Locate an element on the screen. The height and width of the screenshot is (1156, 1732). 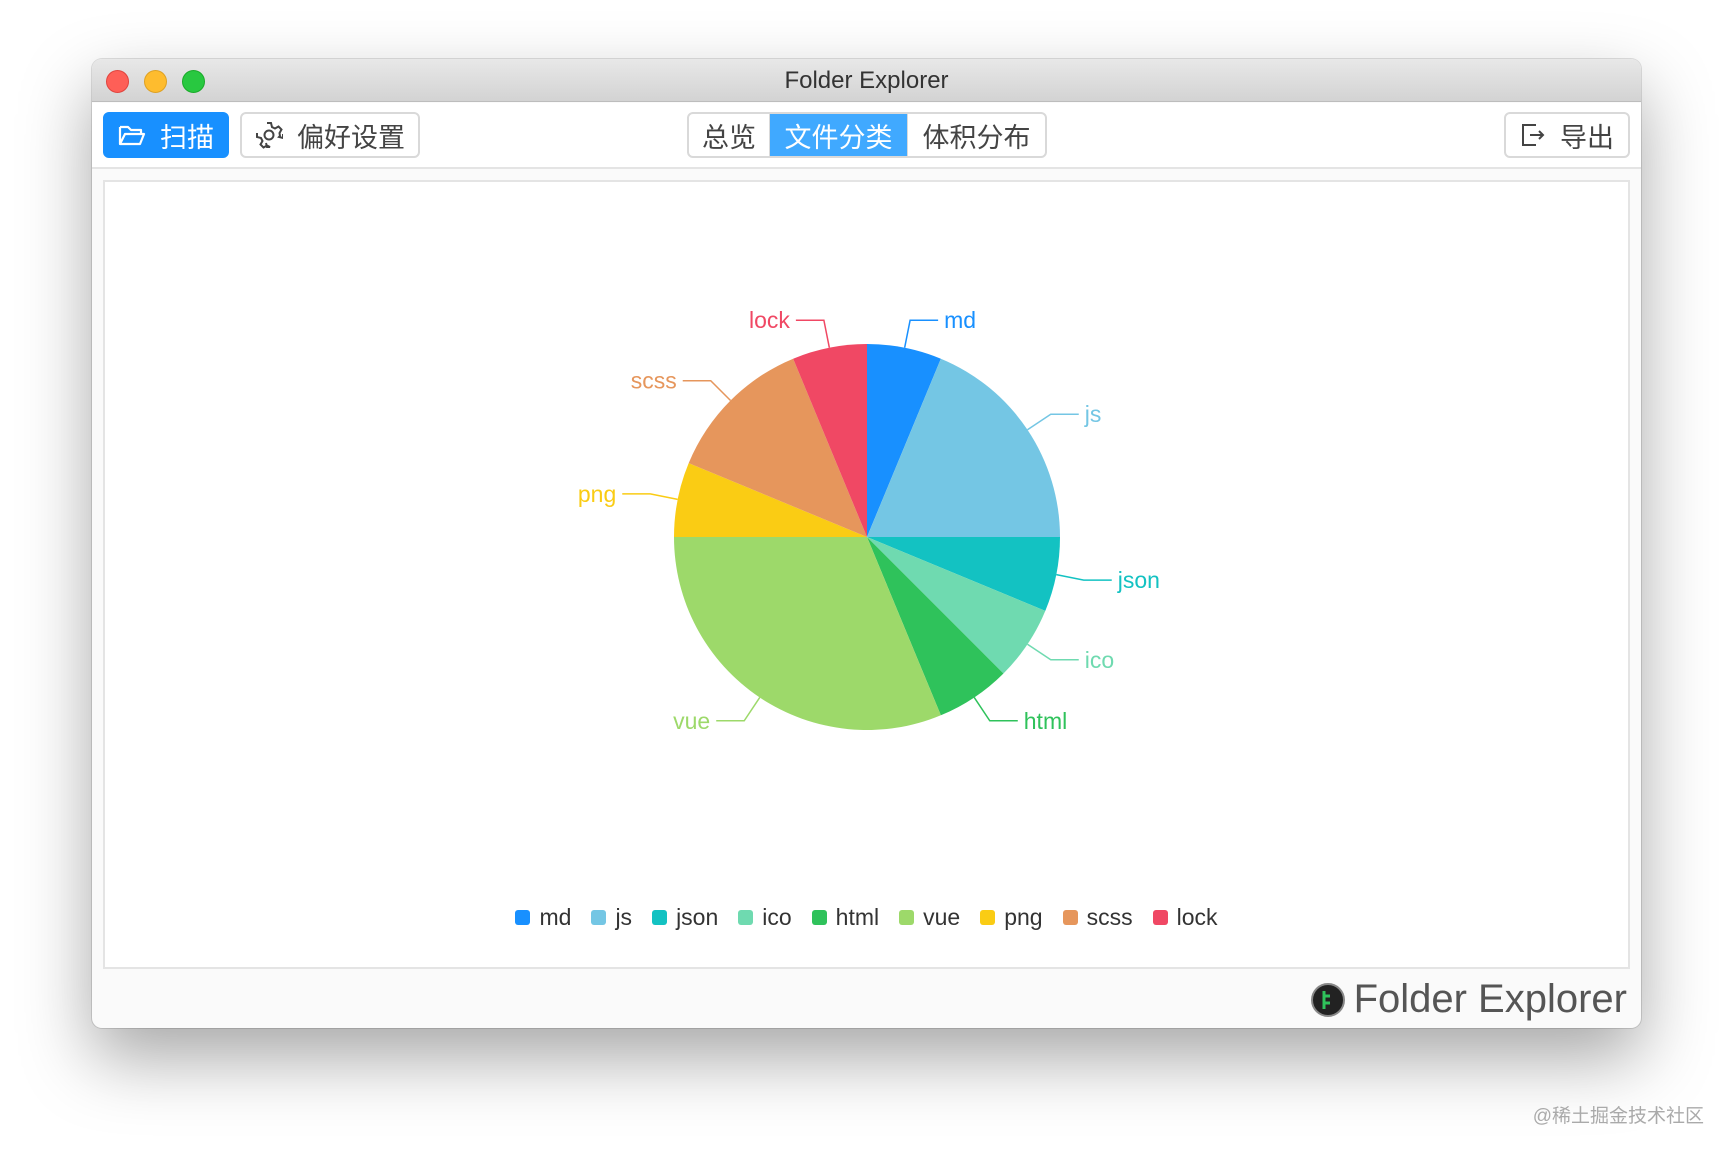
slice-label-vue: vue is located at coordinates (691, 721).